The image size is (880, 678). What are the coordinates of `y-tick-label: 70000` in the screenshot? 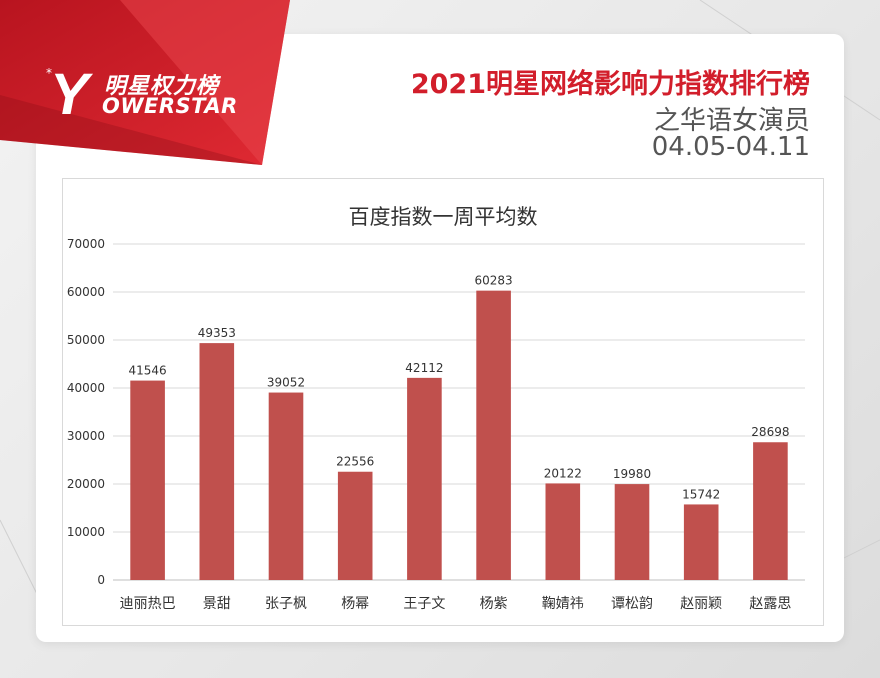 It's located at (86, 244).